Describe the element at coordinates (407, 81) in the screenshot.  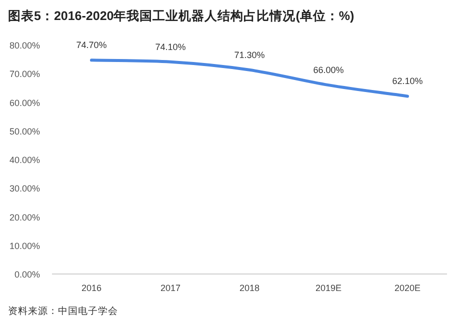
I see `text: 62.10%` at that location.